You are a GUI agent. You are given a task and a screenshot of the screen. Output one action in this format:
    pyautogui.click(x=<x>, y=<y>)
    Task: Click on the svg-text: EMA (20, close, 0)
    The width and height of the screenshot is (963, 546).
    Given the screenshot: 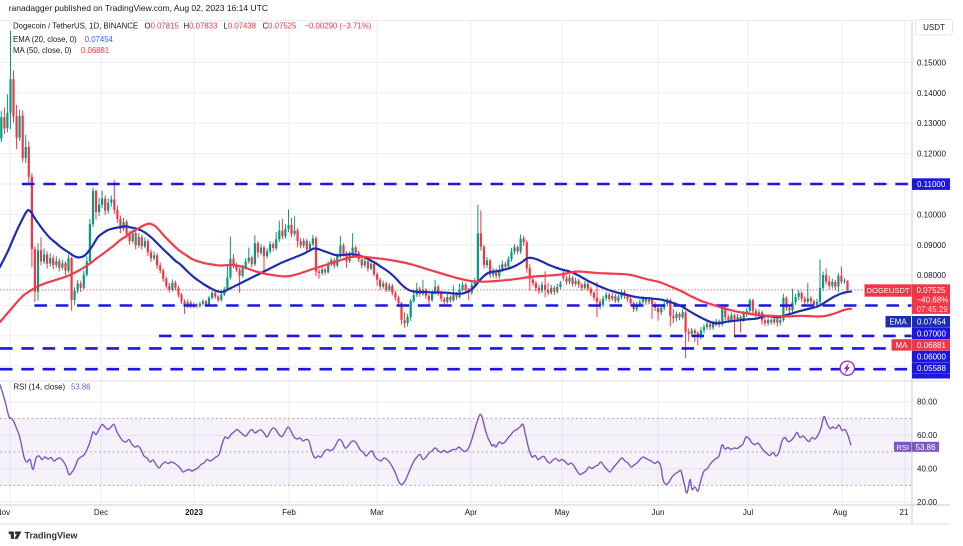 What is the action you would take?
    pyautogui.click(x=45, y=39)
    